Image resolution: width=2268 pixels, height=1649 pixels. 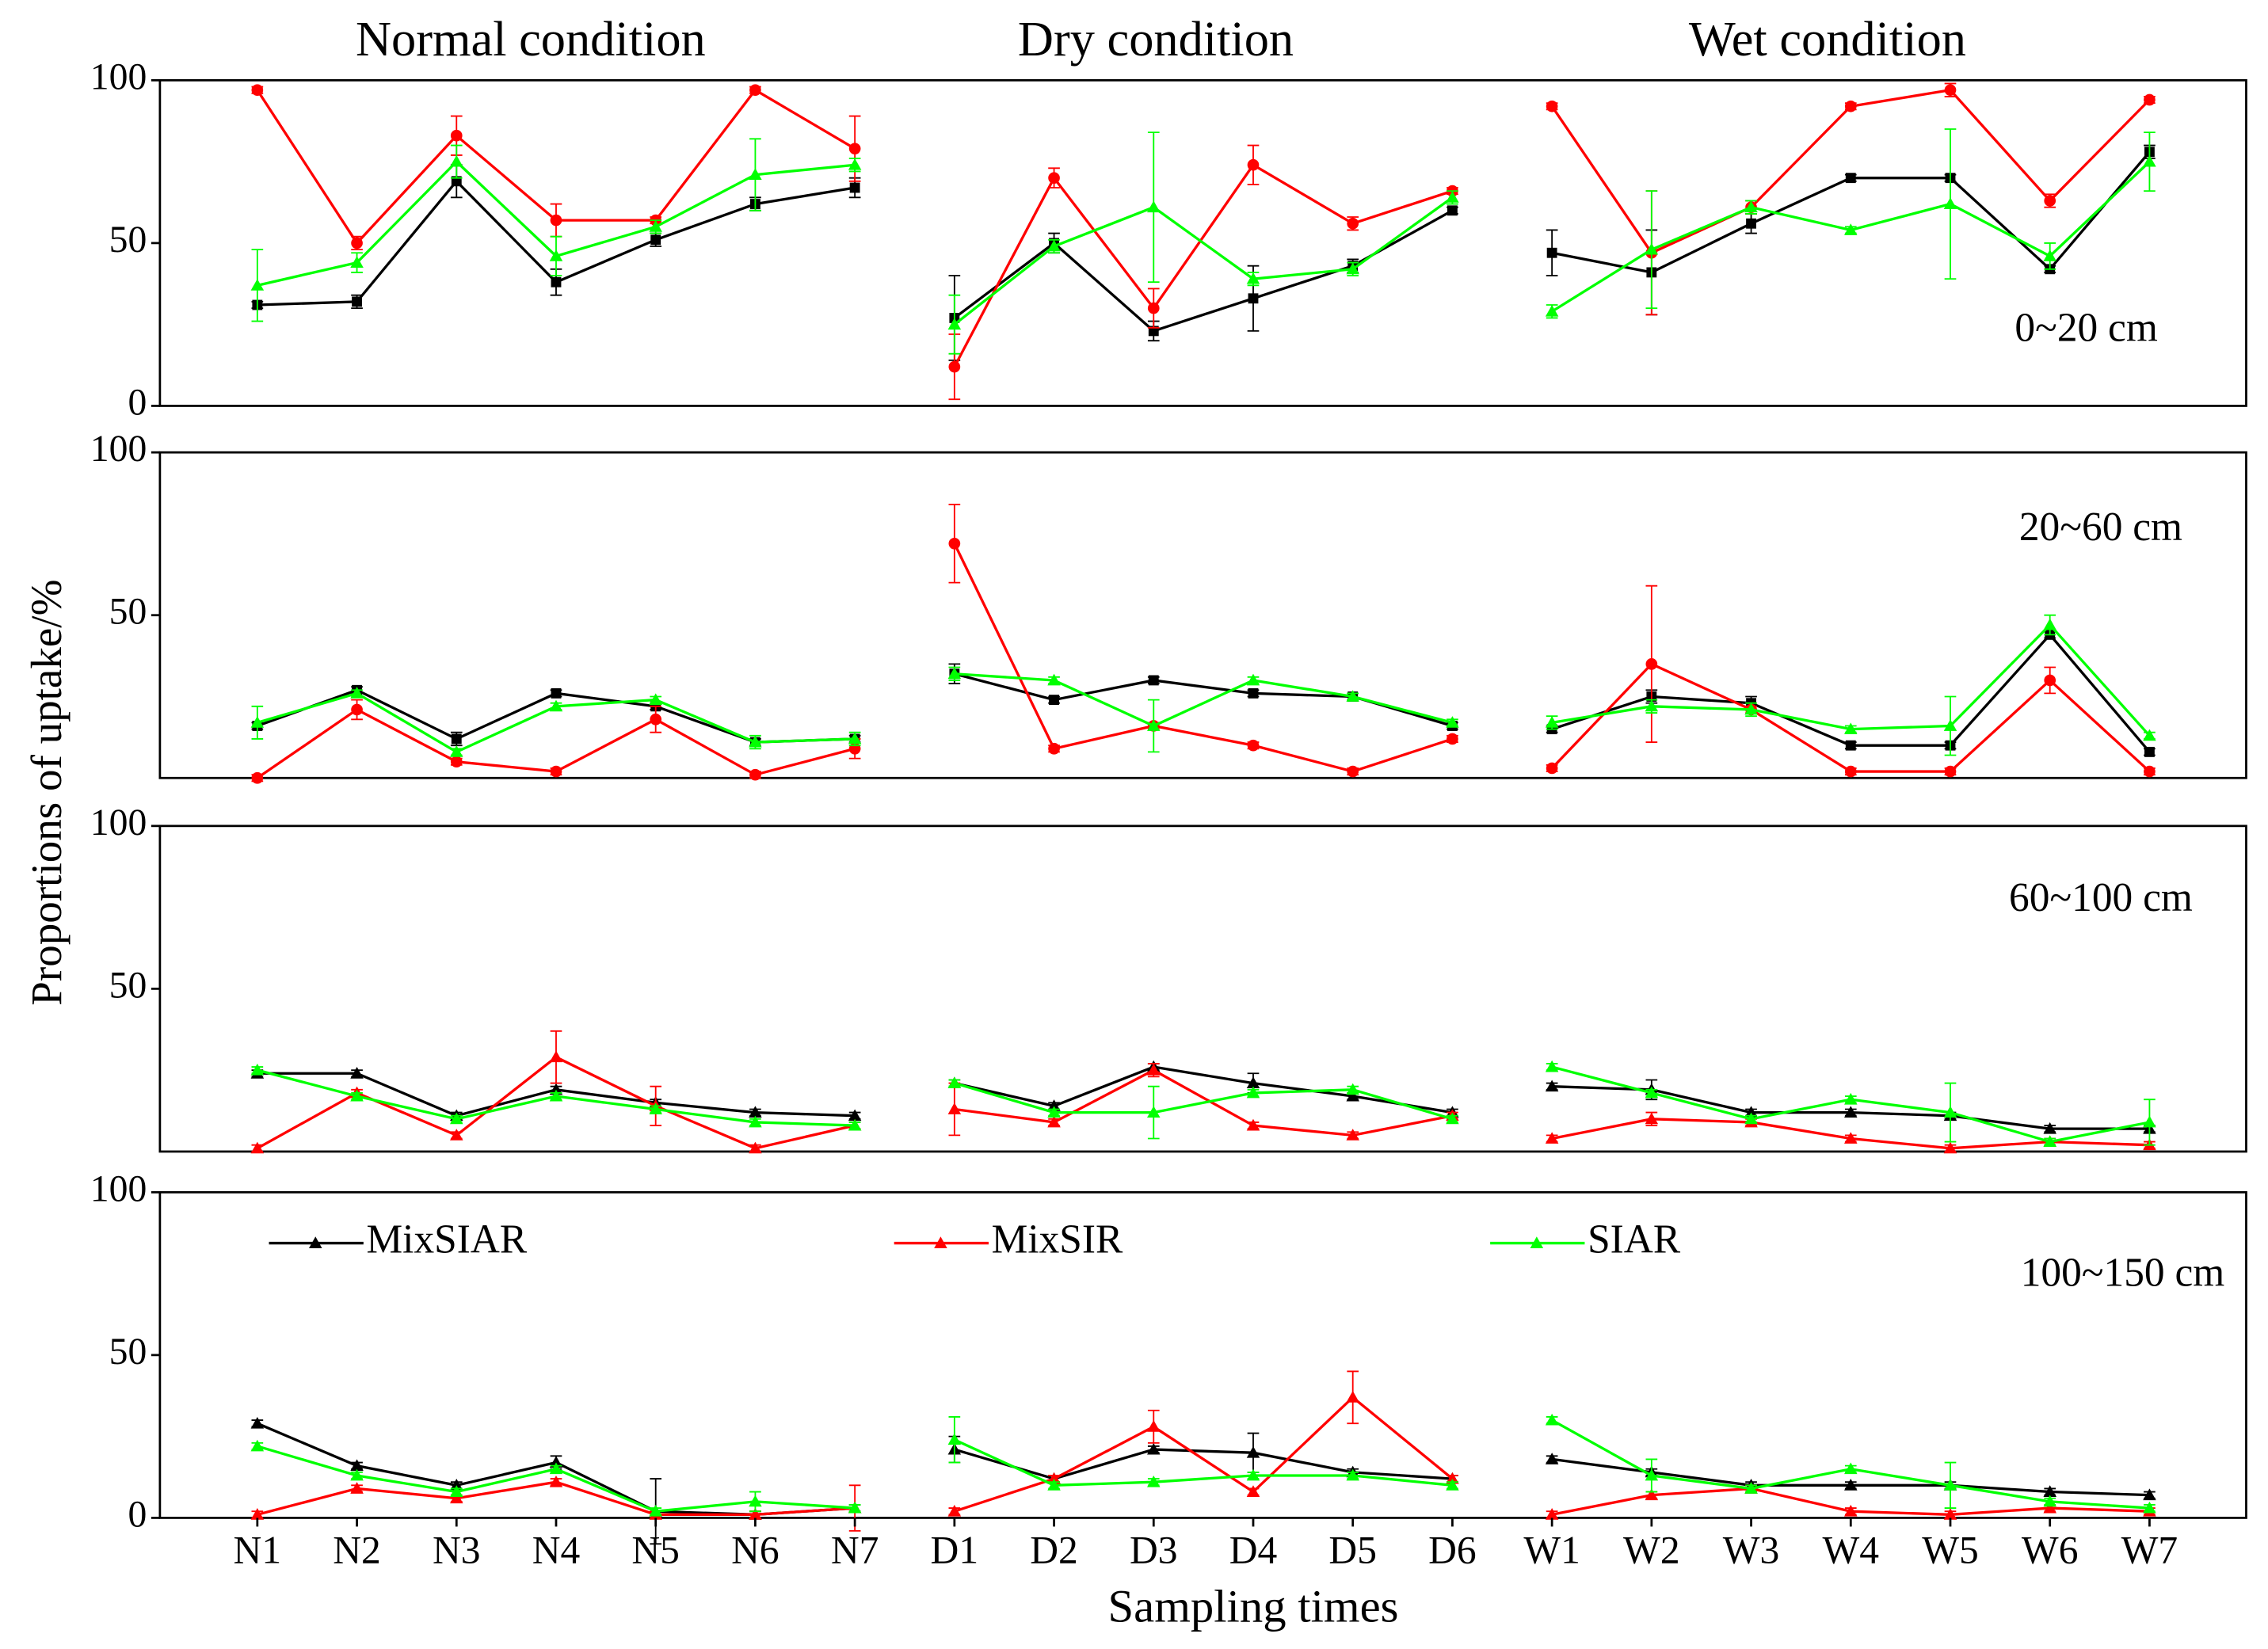 I want to click on x-tick-label: W4, so click(x=1851, y=1550).